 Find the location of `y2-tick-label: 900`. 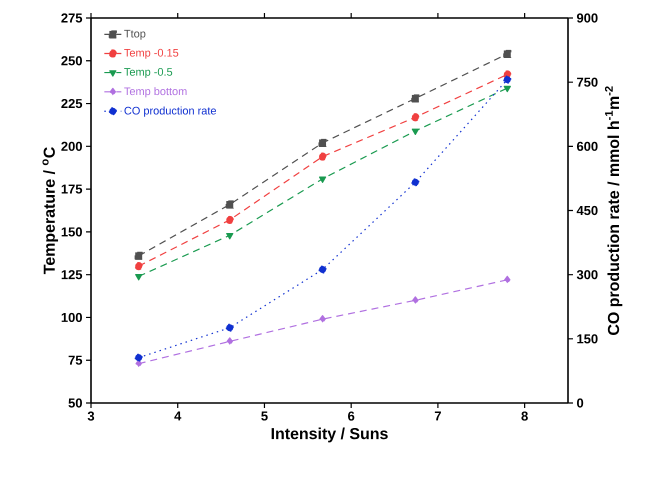

y2-tick-label: 900 is located at coordinates (587, 18).